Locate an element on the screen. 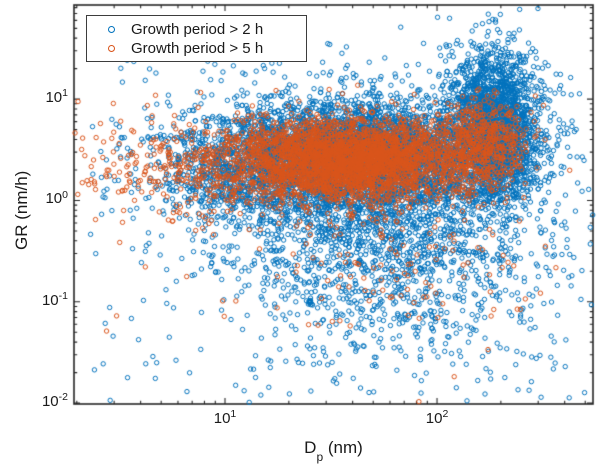  y-tick-label: 10⁰ is located at coordinates (56, 198).